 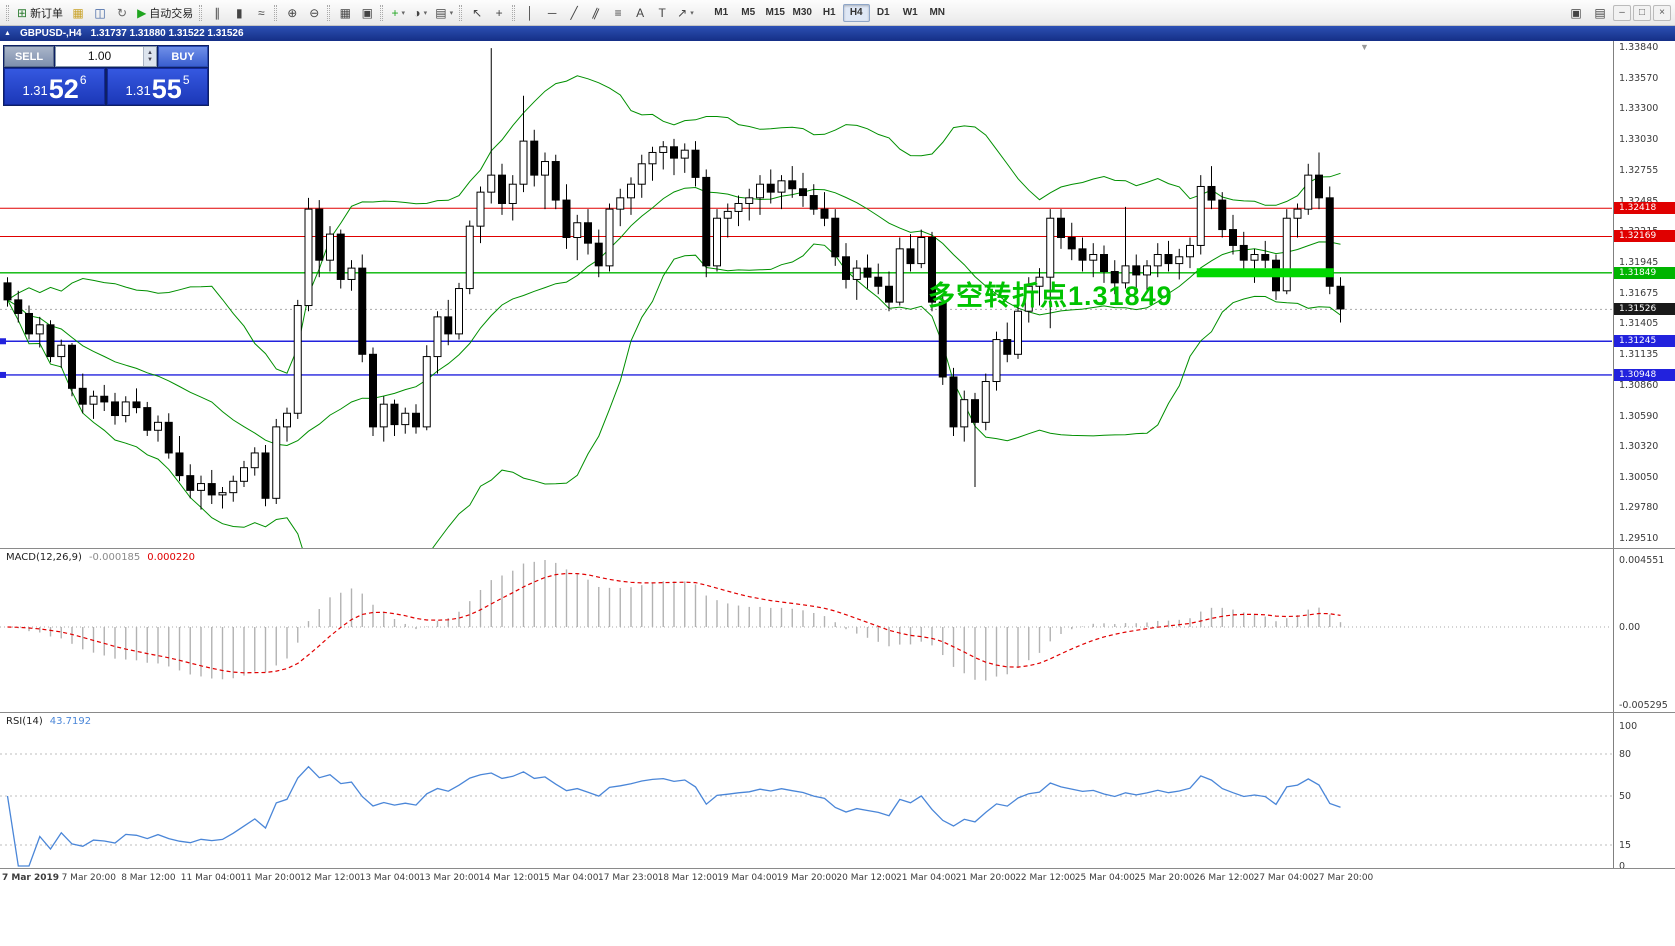 What do you see at coordinates (806, 878) in the screenshot?
I see `time-axis-label: 19 Mar 20:00` at bounding box center [806, 878].